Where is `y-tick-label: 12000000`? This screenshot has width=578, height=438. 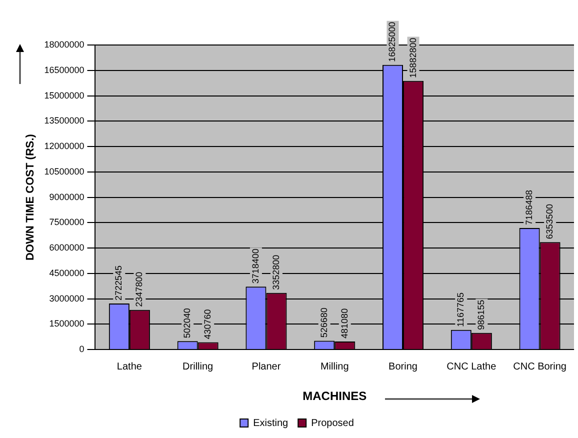
y-tick-label: 12000000 is located at coordinates (64, 146).